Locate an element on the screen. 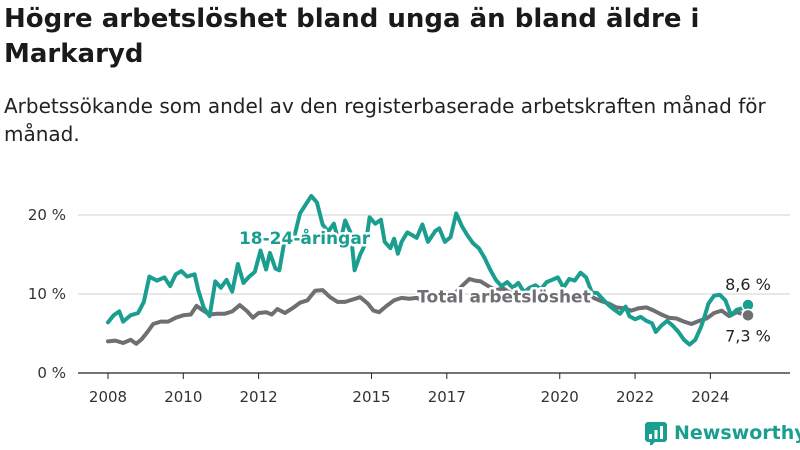 This screenshot has height=450, width=800. x-tick-label: 2010 is located at coordinates (183, 397).